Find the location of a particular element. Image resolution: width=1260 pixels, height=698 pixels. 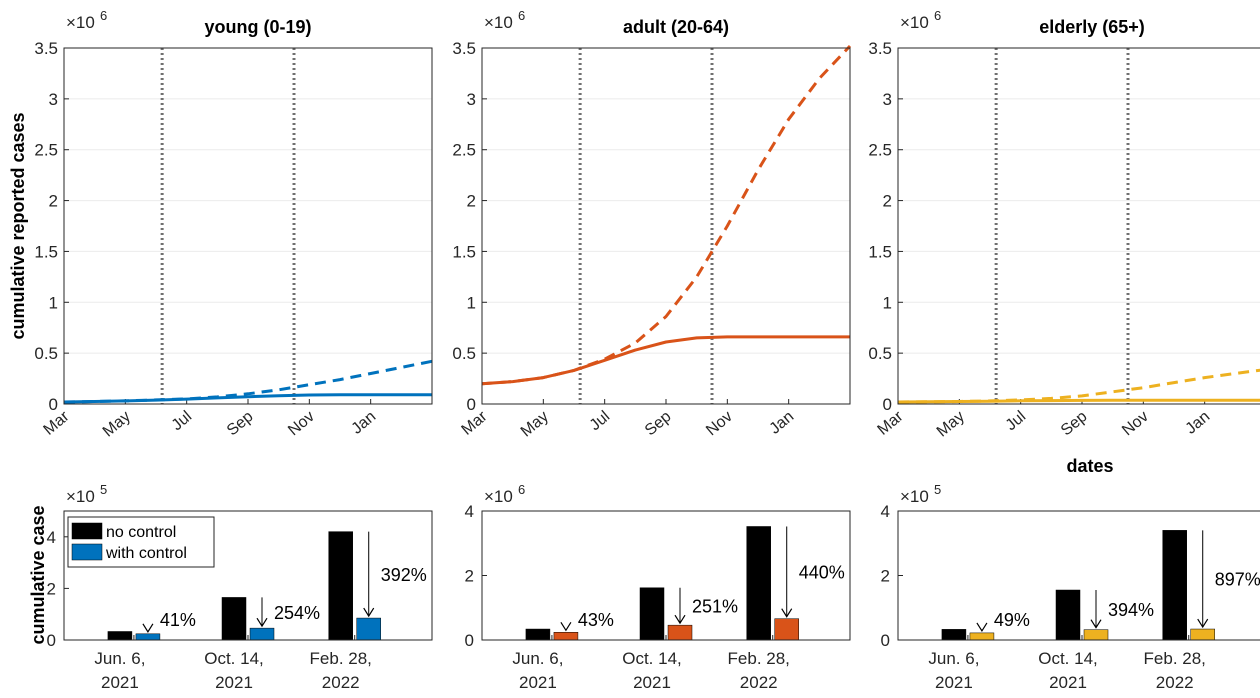

legend-label: with control is located at coordinates (146, 553).